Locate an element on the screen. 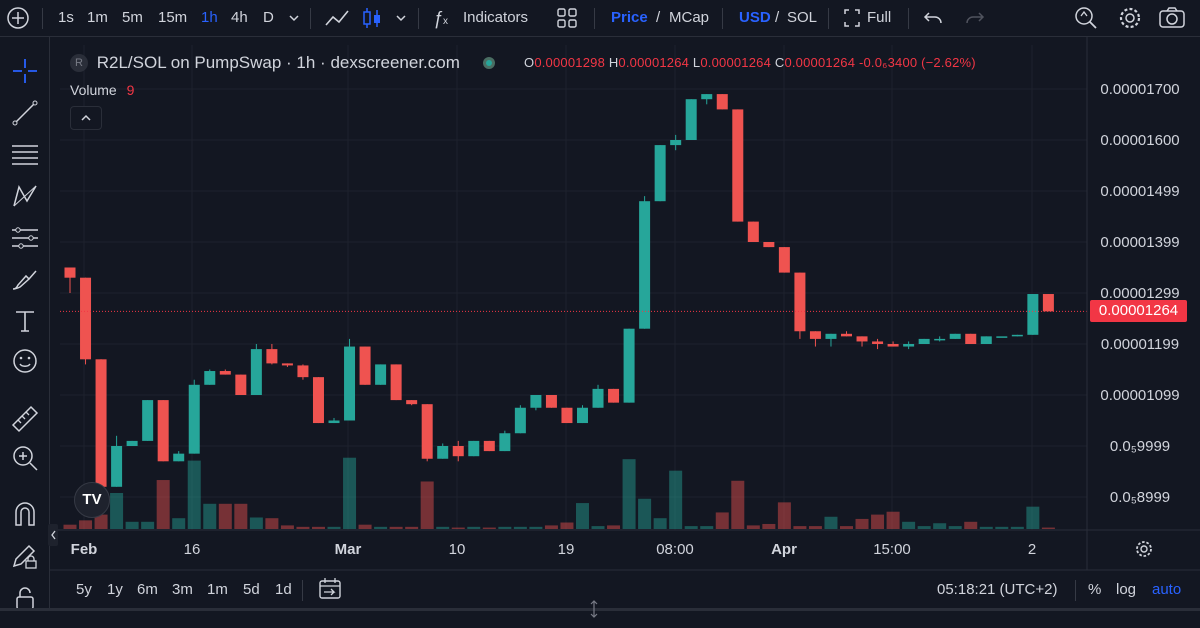  range-3m: 3m is located at coordinates (182, 589).